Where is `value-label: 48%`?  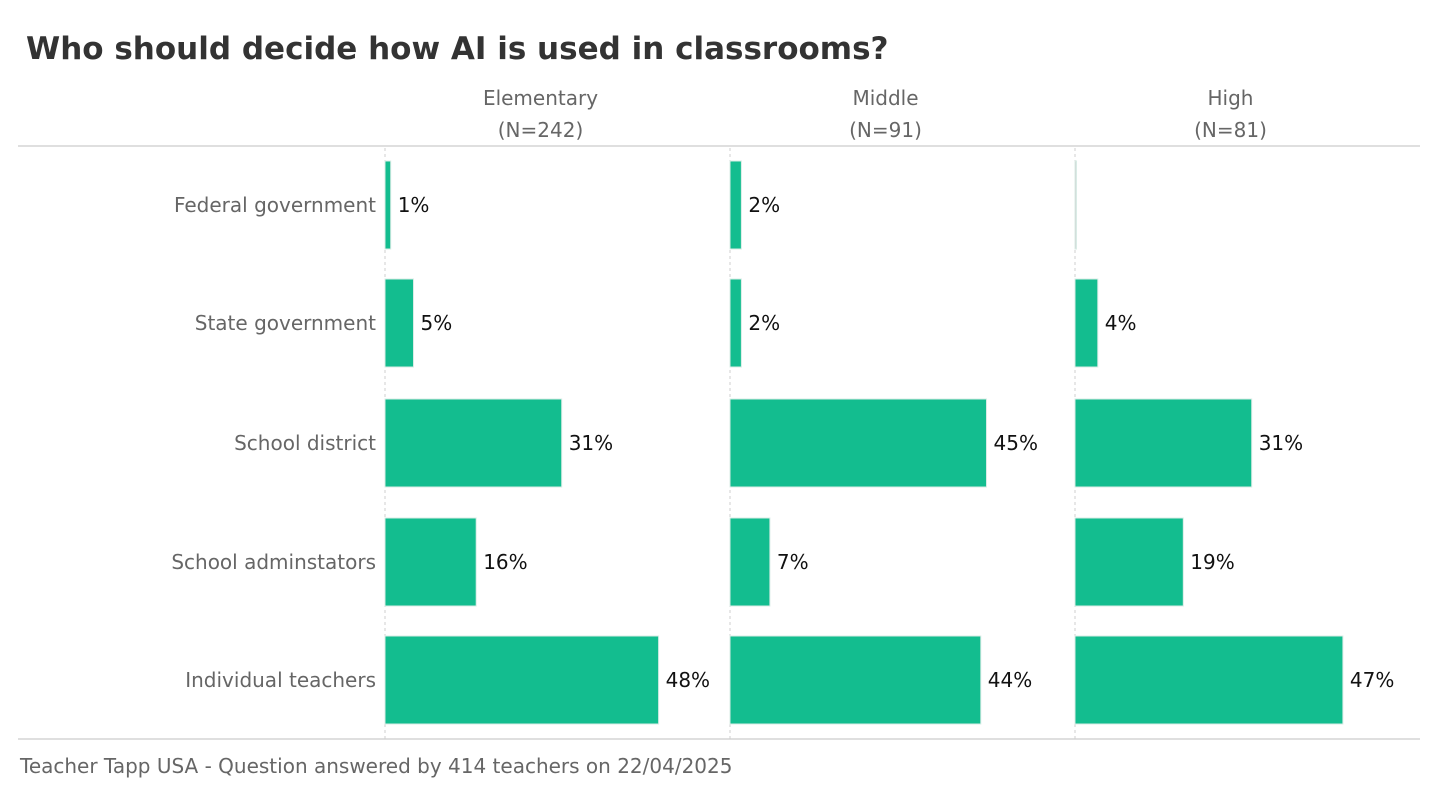
value-label: 48% is located at coordinates (688, 680).